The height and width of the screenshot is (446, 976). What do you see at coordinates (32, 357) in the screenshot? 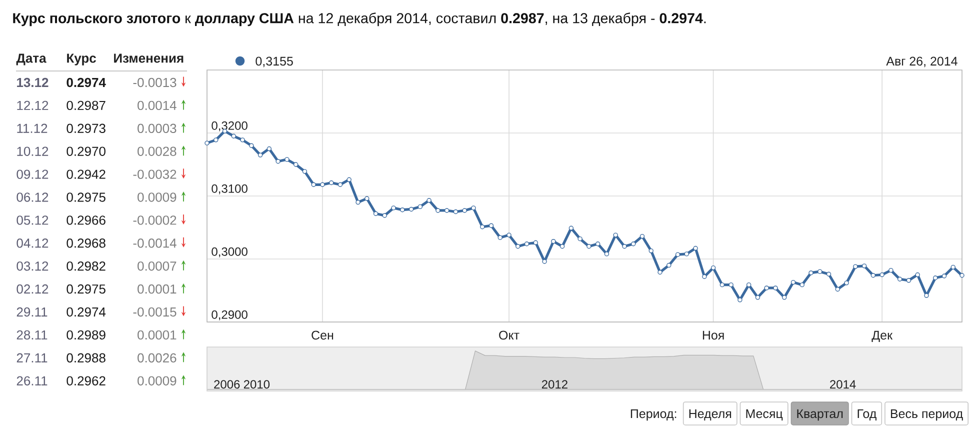
I see `category-label: 27.11` at bounding box center [32, 357].